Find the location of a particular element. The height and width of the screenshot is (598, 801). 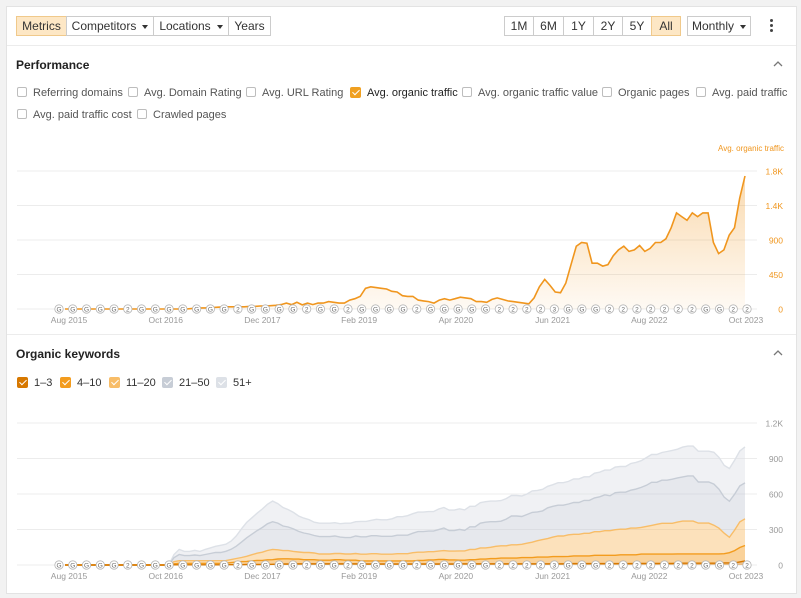

tab-years: Years is located at coordinates (249, 26).